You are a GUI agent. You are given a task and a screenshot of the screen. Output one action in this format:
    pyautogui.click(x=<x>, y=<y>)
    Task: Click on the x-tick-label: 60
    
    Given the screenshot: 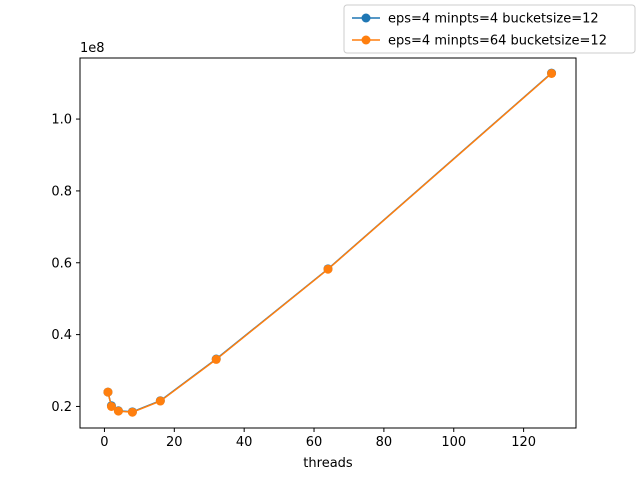 What is the action you would take?
    pyautogui.click(x=314, y=442)
    